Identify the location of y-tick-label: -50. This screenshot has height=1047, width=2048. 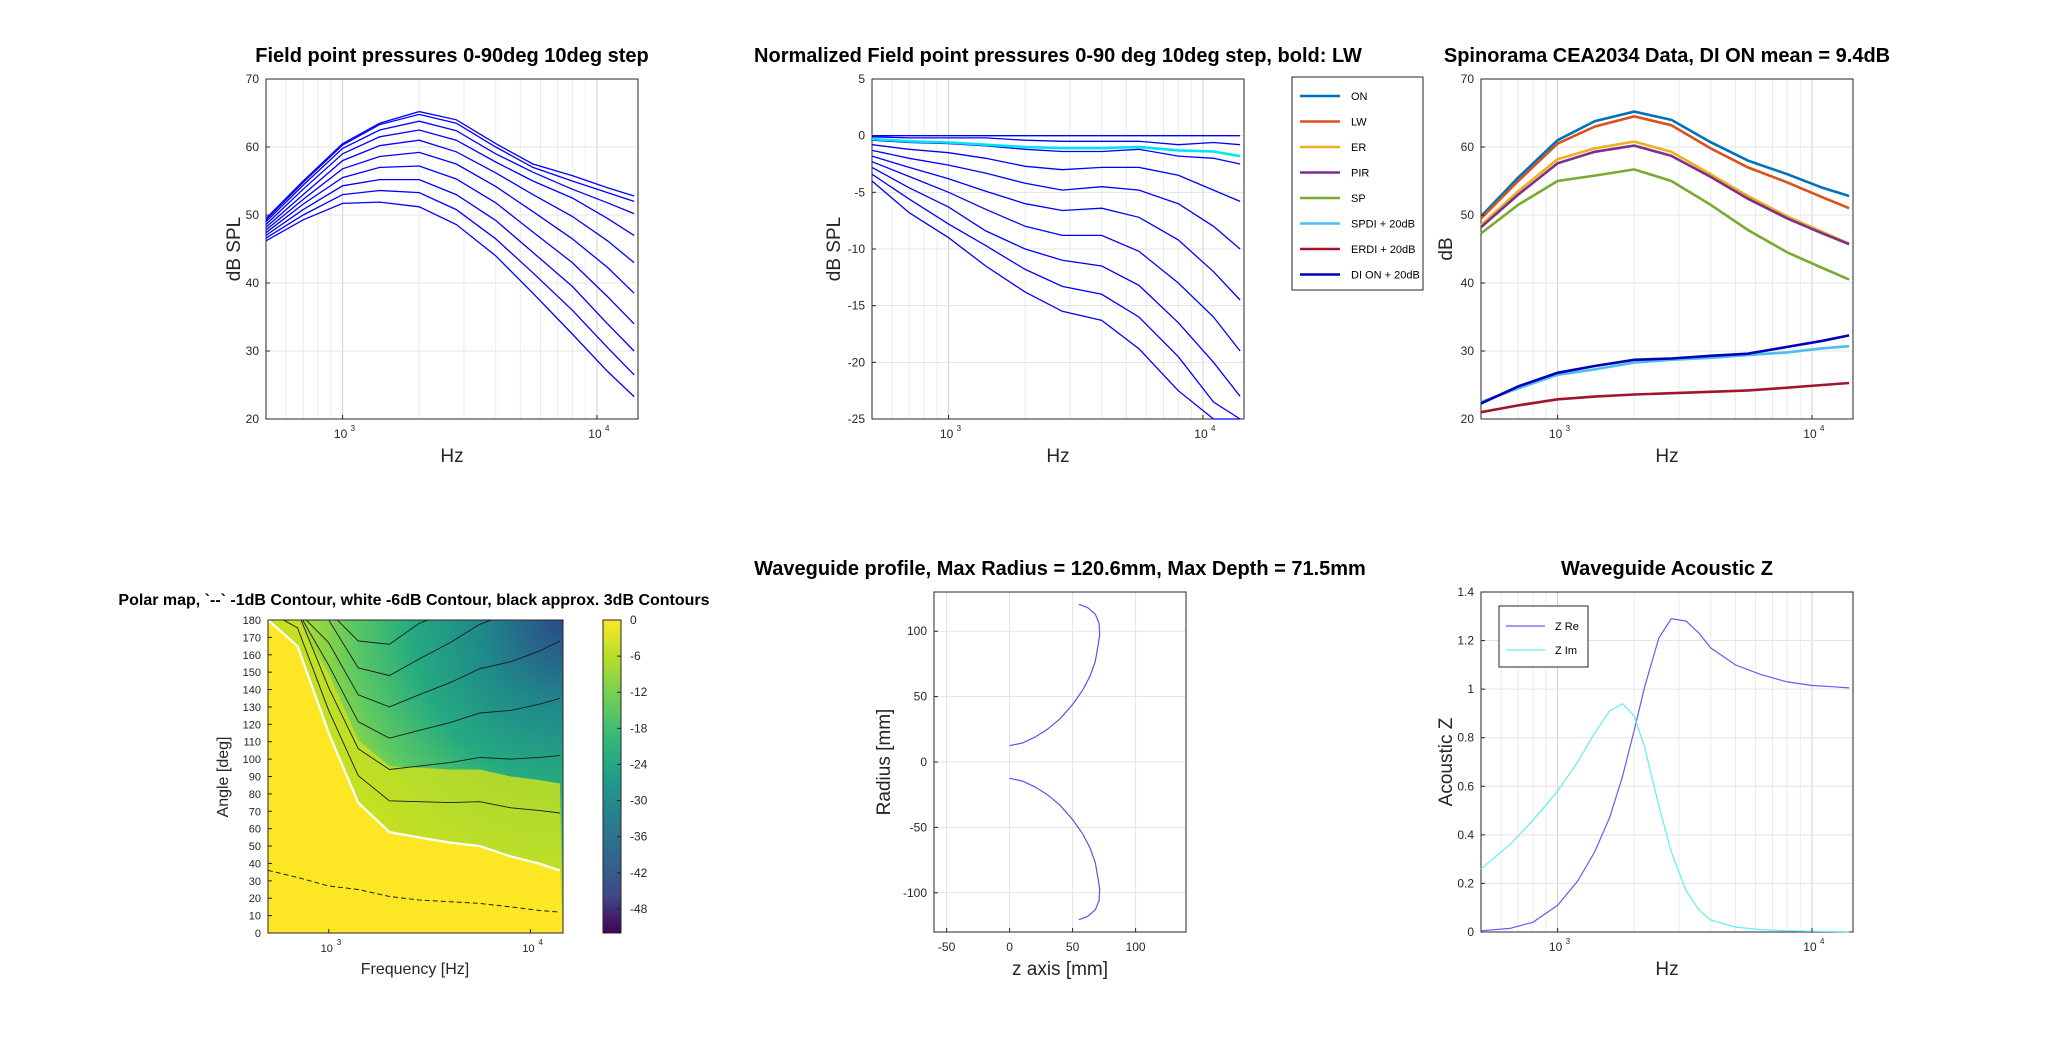
(919, 827).